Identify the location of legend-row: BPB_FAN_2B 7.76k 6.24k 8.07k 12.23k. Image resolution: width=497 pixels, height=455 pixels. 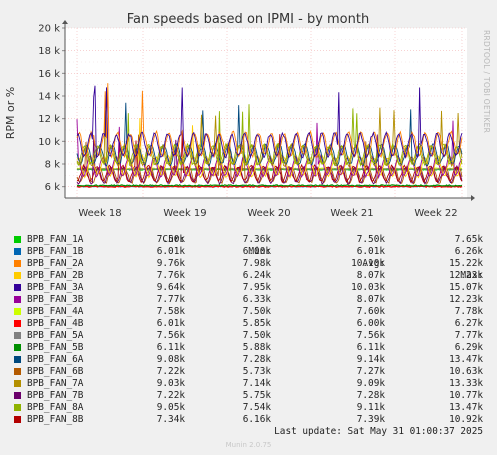
(248, 276).